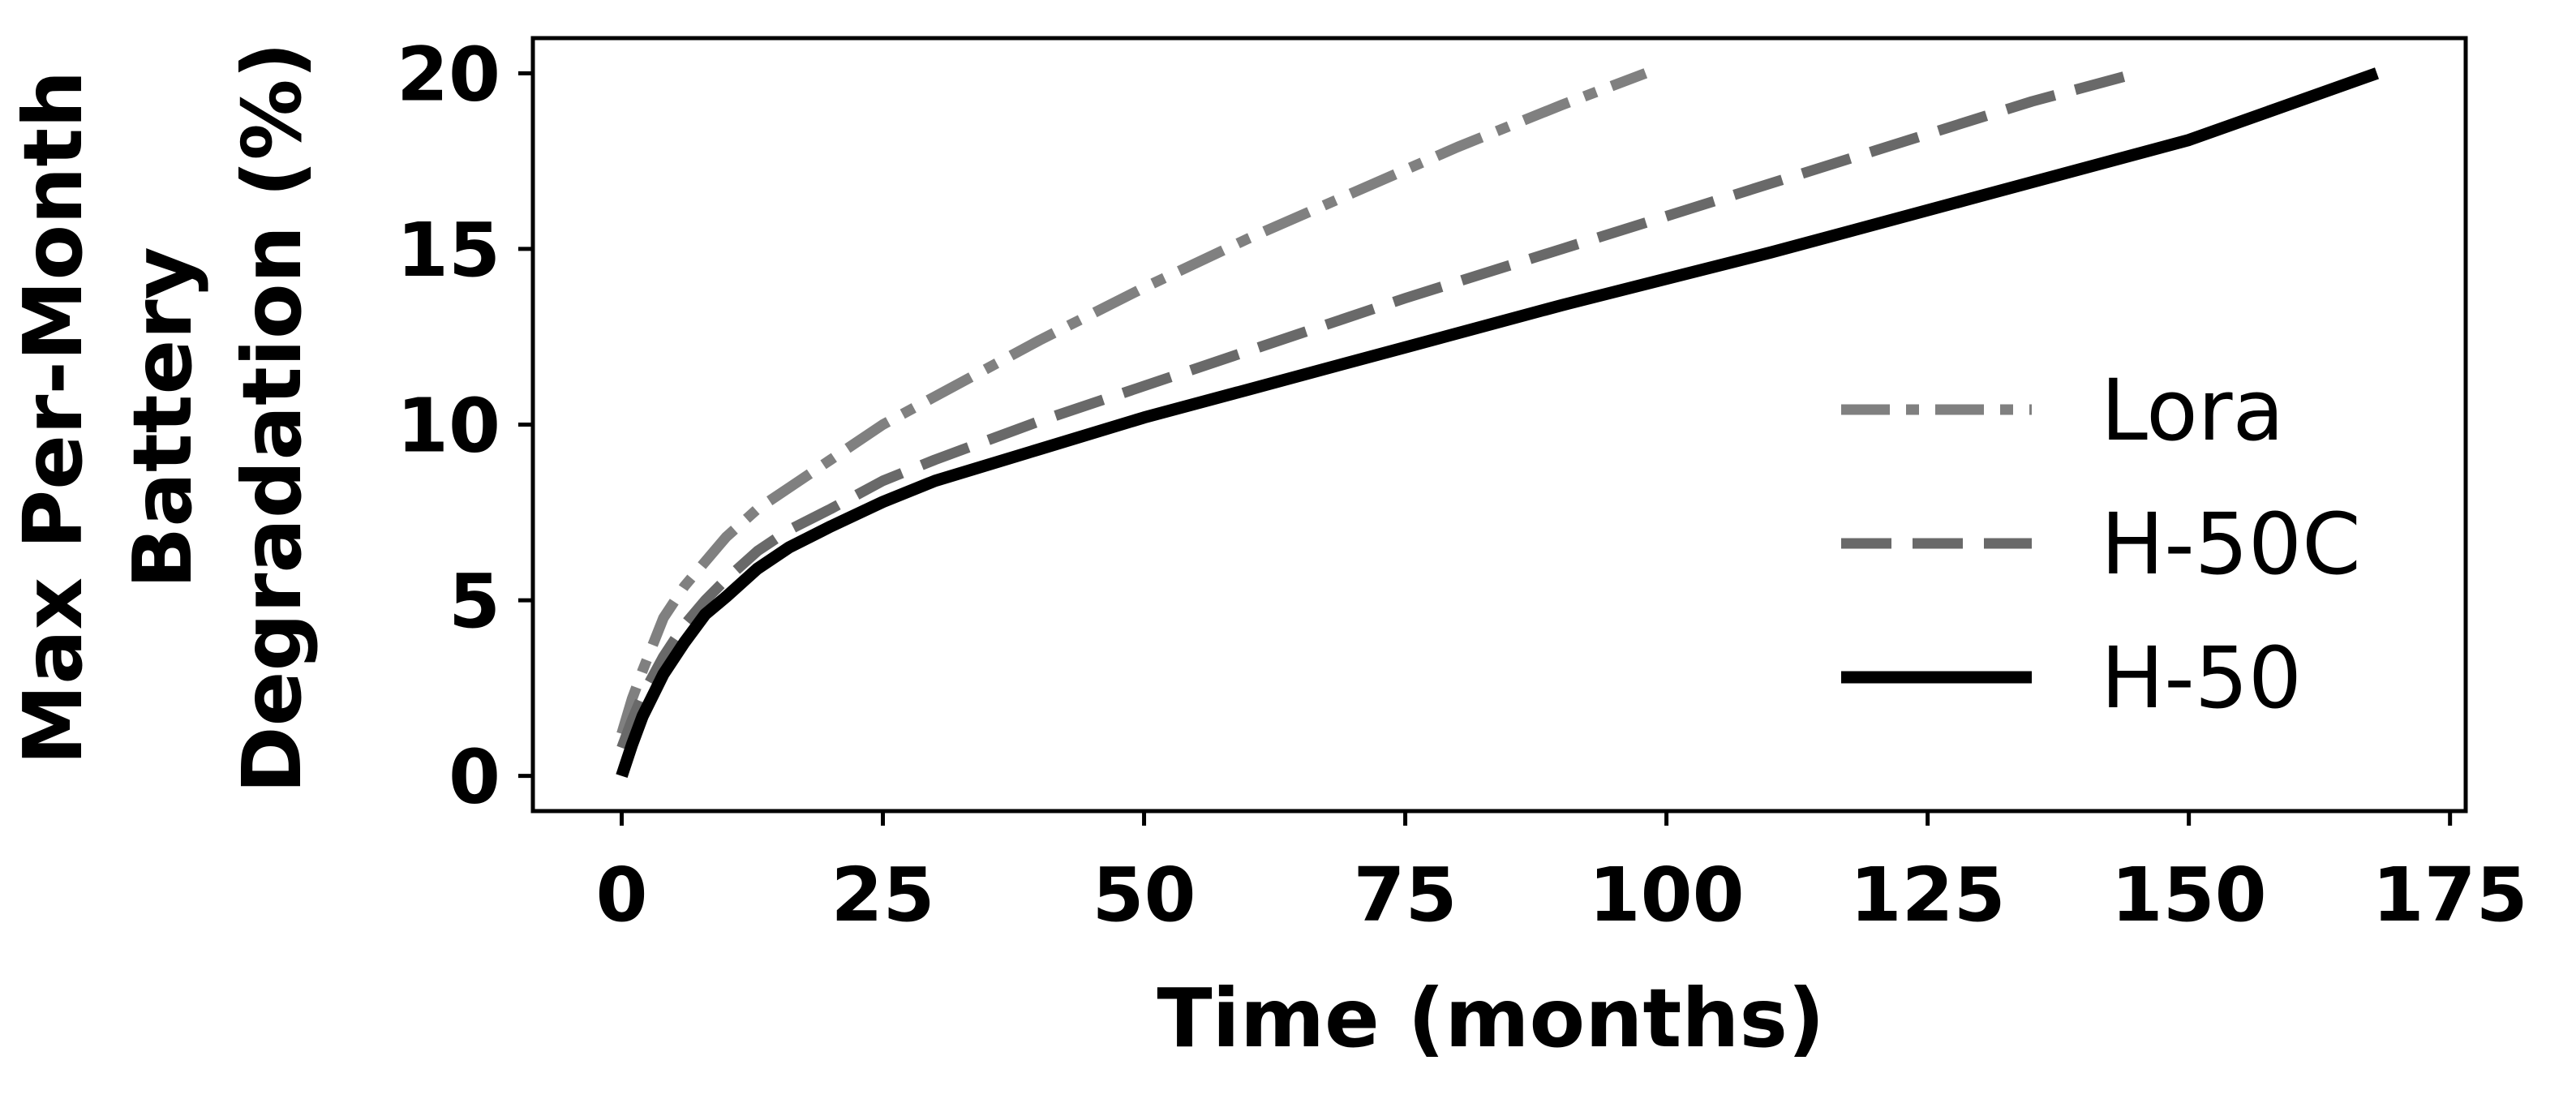 The width and height of the screenshot is (2576, 1099). I want to click on y-axis-title-line-1: Max Per-Month, so click(53, 418).